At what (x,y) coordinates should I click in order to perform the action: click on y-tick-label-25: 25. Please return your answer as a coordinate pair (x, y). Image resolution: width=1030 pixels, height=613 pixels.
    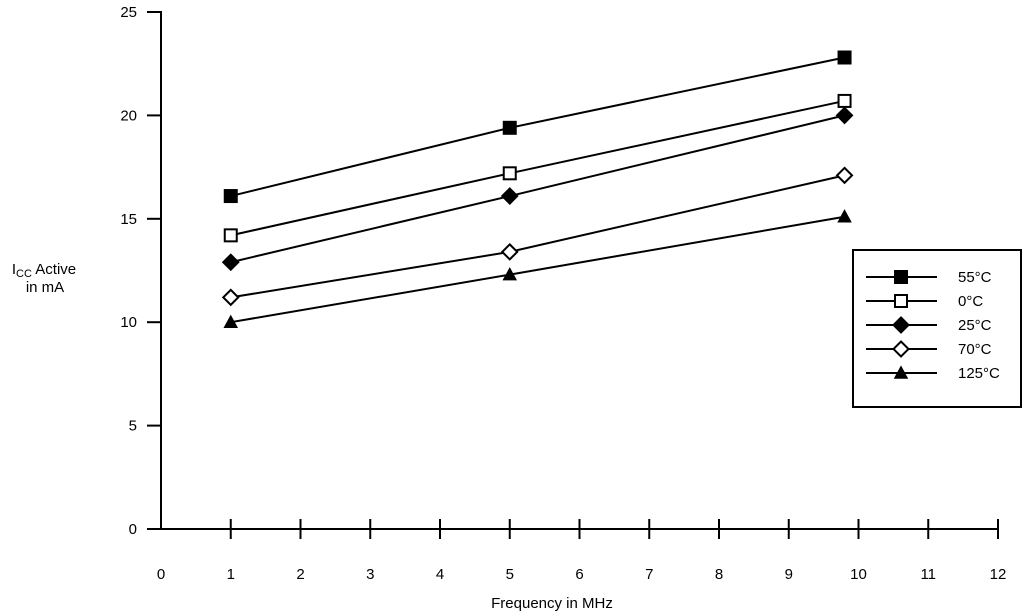
    Looking at the image, I should click on (128, 12).